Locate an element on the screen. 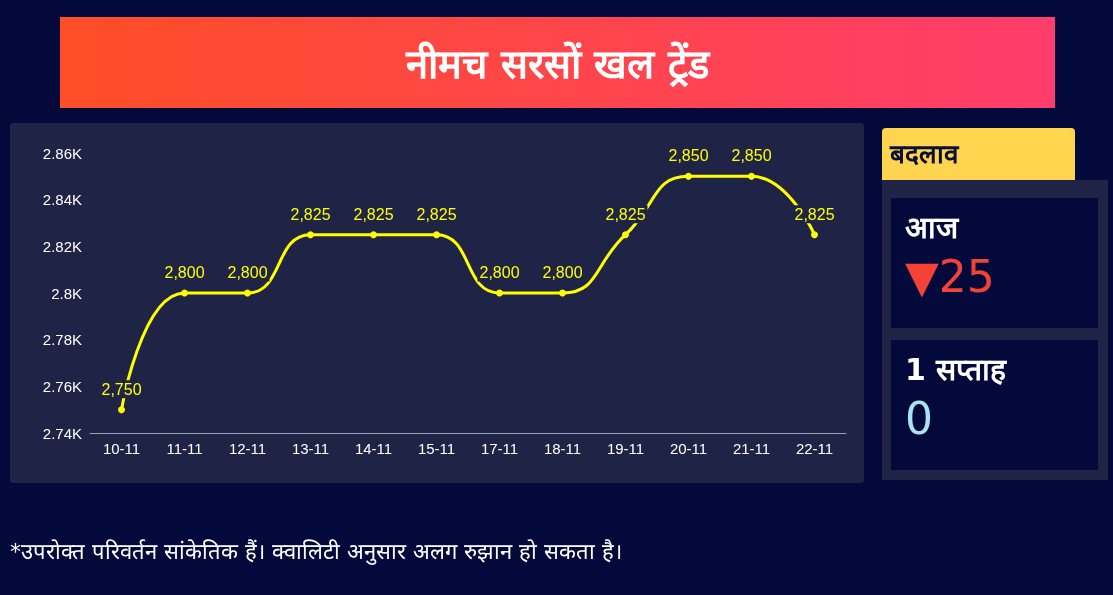 This screenshot has height=595, width=1113. x-tick-label: 21-11 is located at coordinates (751, 448).